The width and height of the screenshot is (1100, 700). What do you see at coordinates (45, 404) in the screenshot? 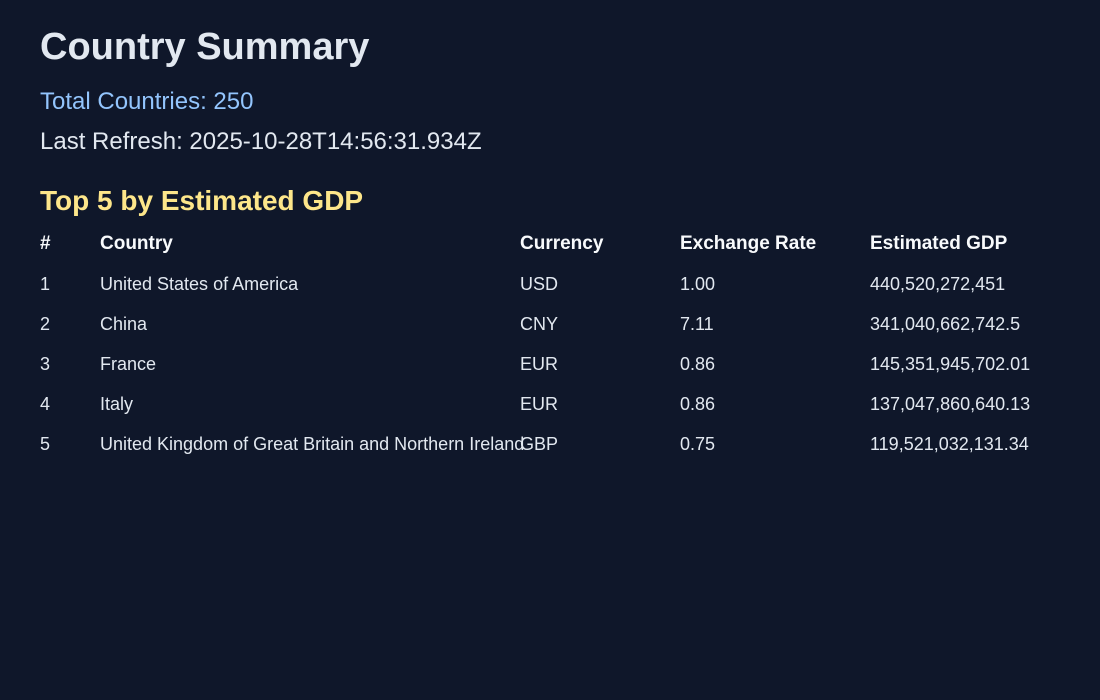
I see `rank-cell: 4` at bounding box center [45, 404].